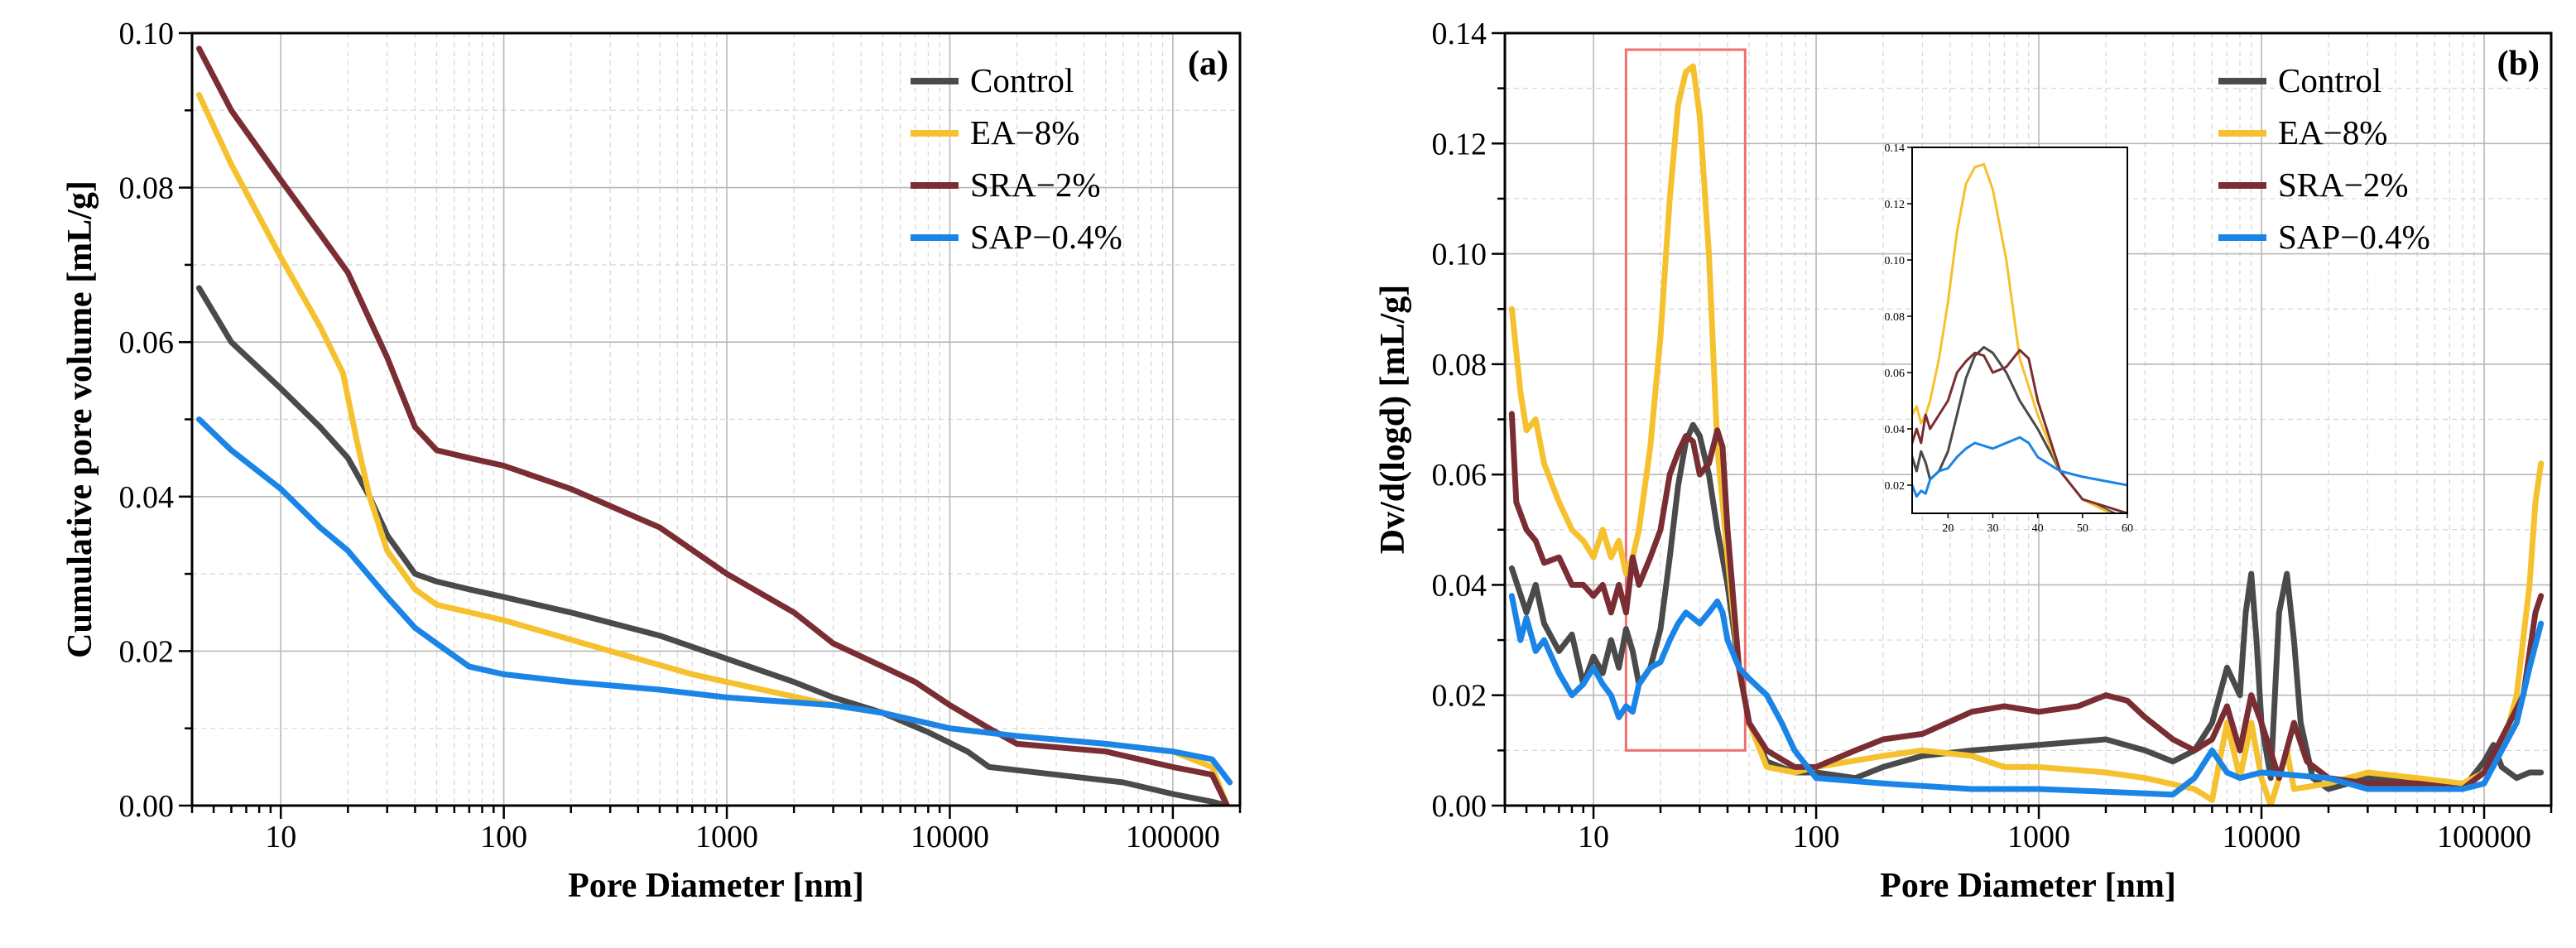 The width and height of the screenshot is (2576, 948). Describe the element at coordinates (1393, 420) in the screenshot. I see `y-axis-title: Dv/d(logd) [mL/g]` at that location.